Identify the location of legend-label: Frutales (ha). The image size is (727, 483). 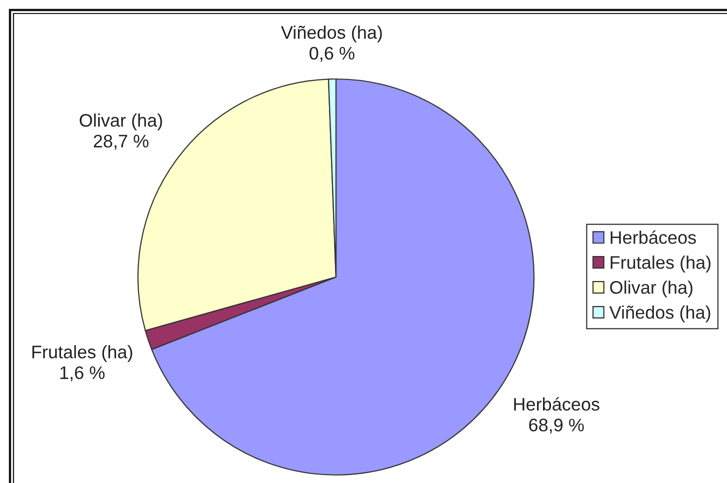
(660, 264).